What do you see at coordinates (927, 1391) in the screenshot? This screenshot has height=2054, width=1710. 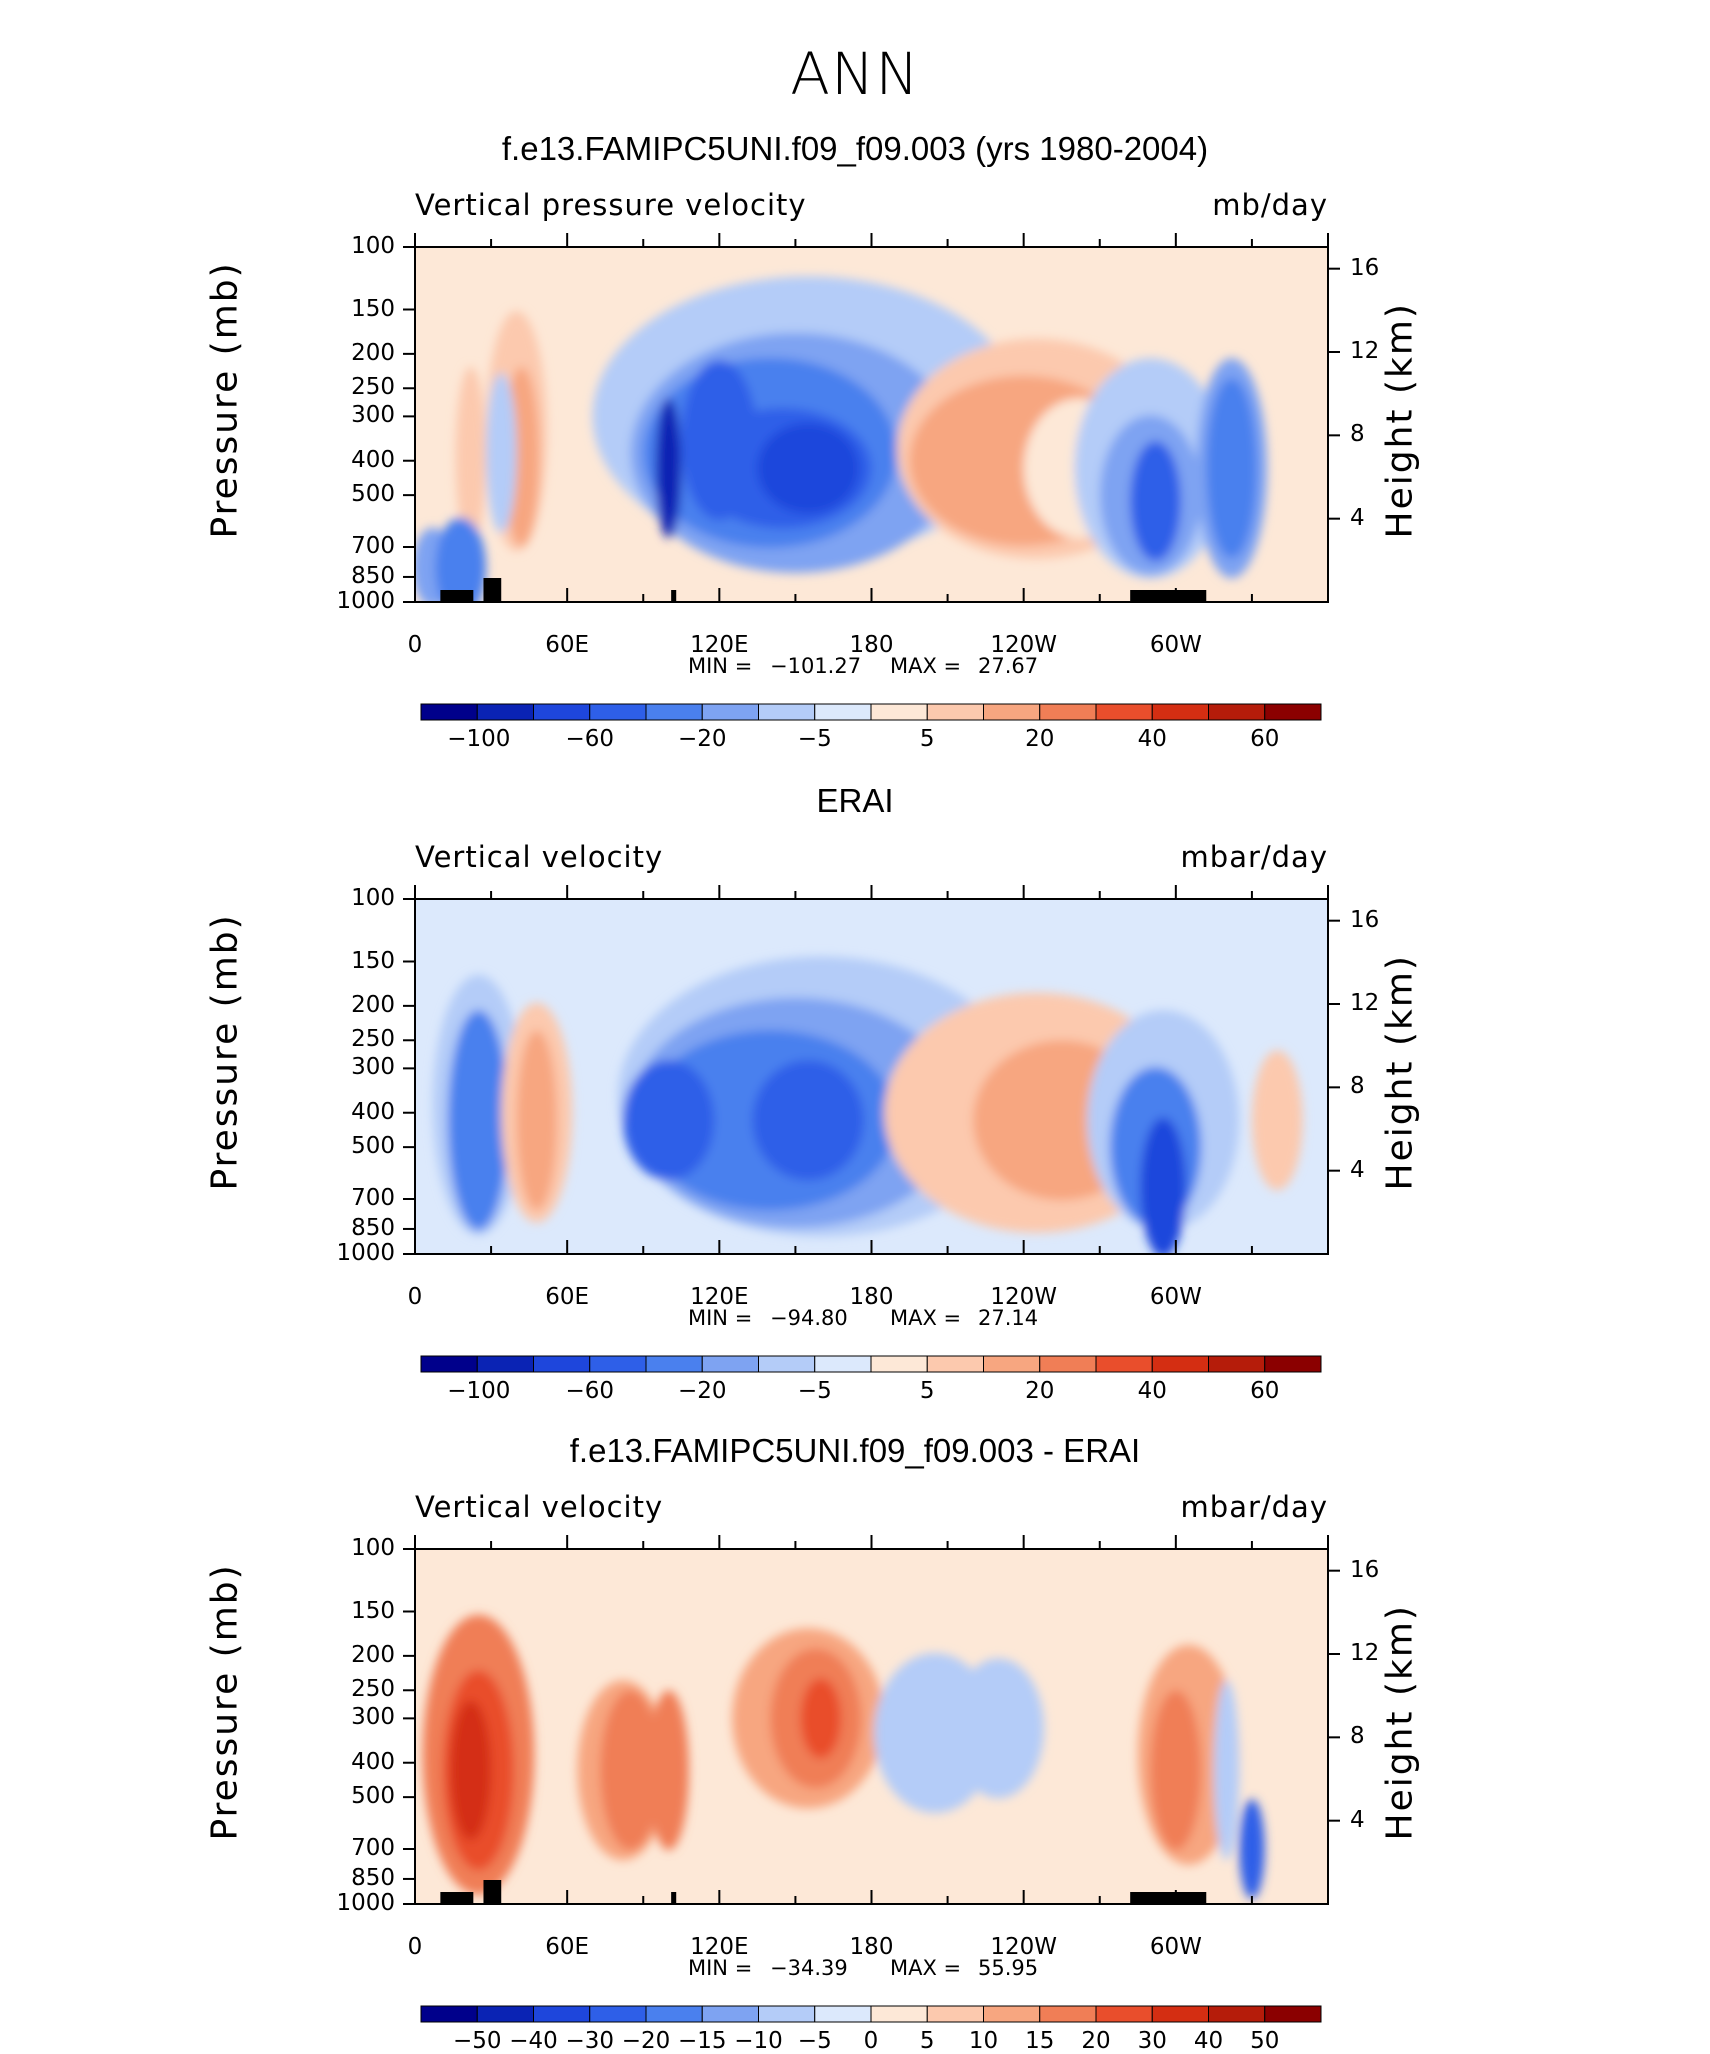 I see `colorbar-label: 5` at bounding box center [927, 1391].